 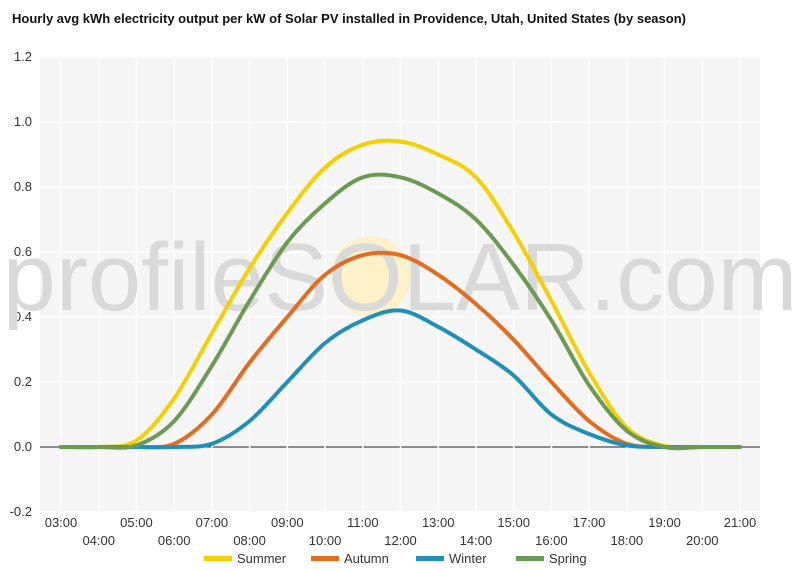 What do you see at coordinates (430, 558) in the screenshot?
I see `legend-swatch-winter` at bounding box center [430, 558].